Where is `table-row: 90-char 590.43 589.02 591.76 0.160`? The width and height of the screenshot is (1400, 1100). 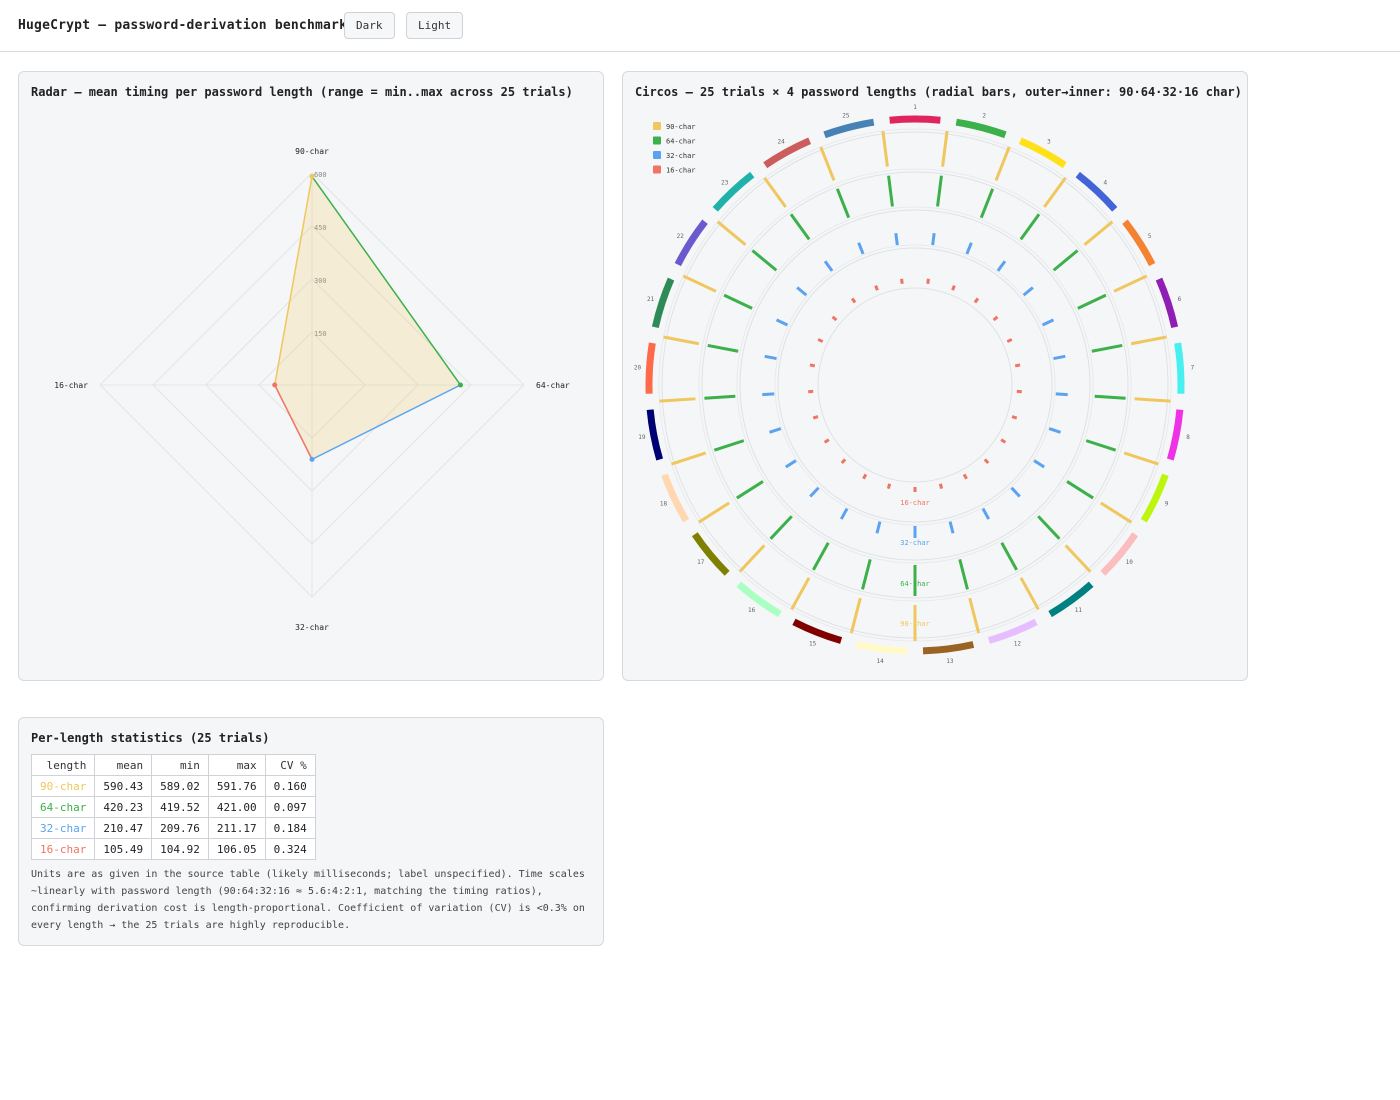
table-row: 90-char 590.43 589.02 591.76 0.160 is located at coordinates (173, 786).